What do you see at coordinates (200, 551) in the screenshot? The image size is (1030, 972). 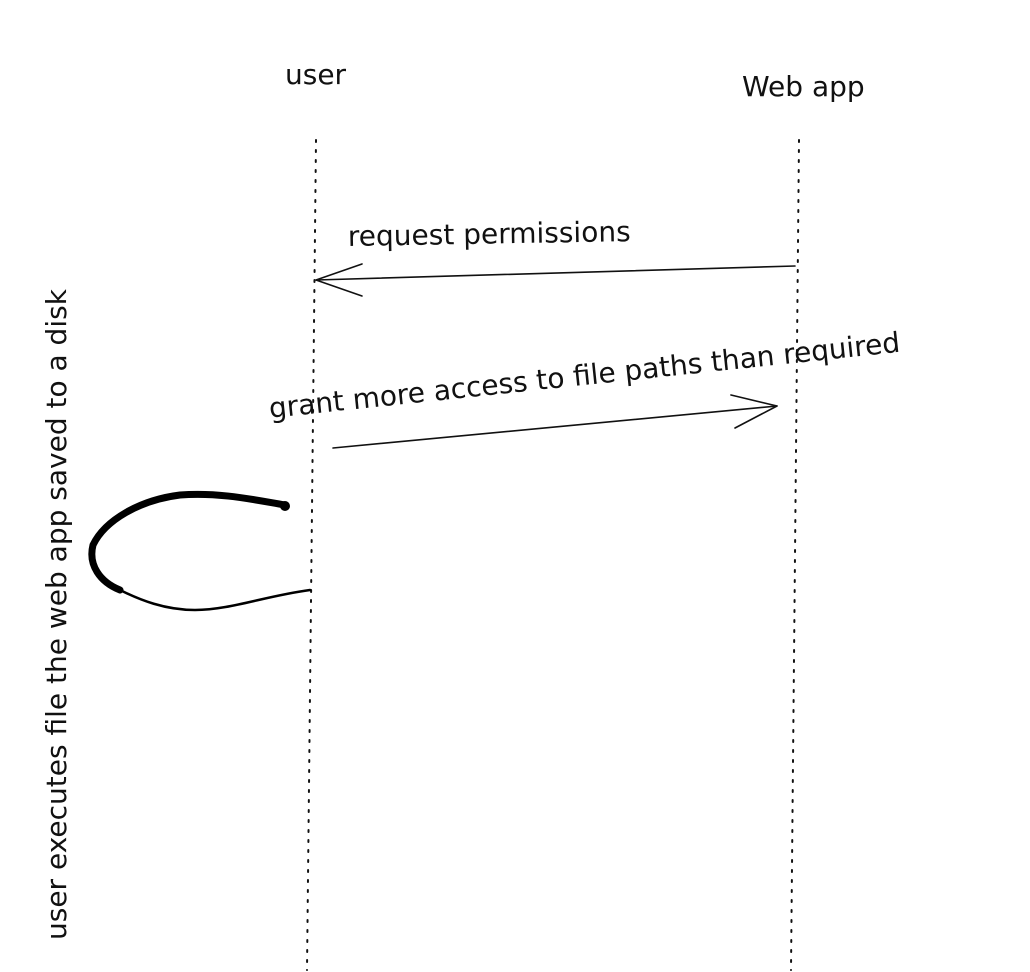 I see `self-loop` at bounding box center [200, 551].